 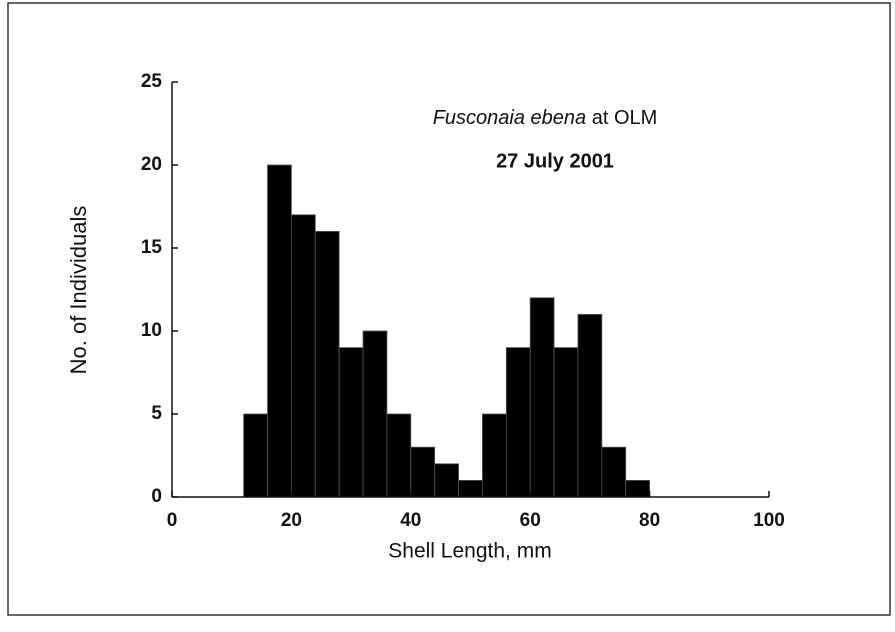 I want to click on annotation-site: at OLM, so click(x=625, y=118).